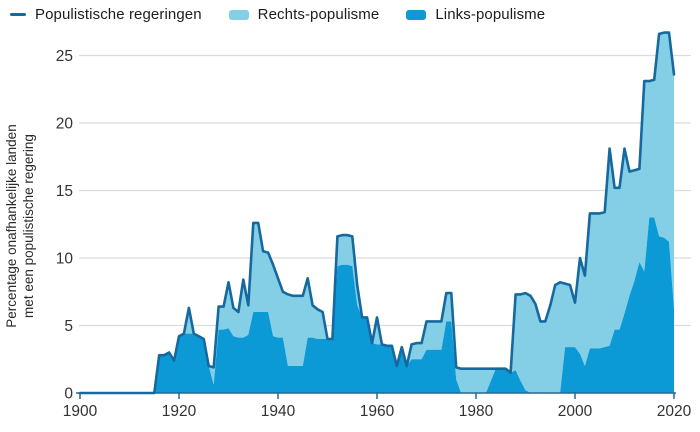 The width and height of the screenshot is (700, 432). What do you see at coordinates (28, 226) in the screenshot?
I see `y-axis-title-line2: met een populistische regering` at bounding box center [28, 226].